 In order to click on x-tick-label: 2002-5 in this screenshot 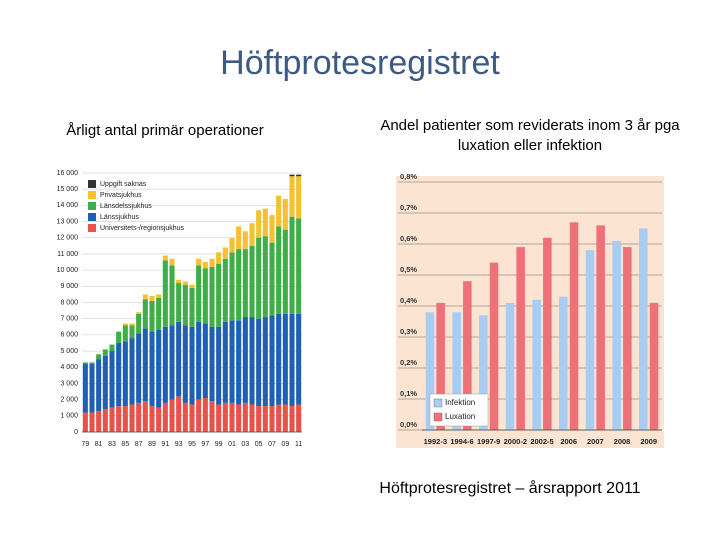, I will do `click(541, 441)`.